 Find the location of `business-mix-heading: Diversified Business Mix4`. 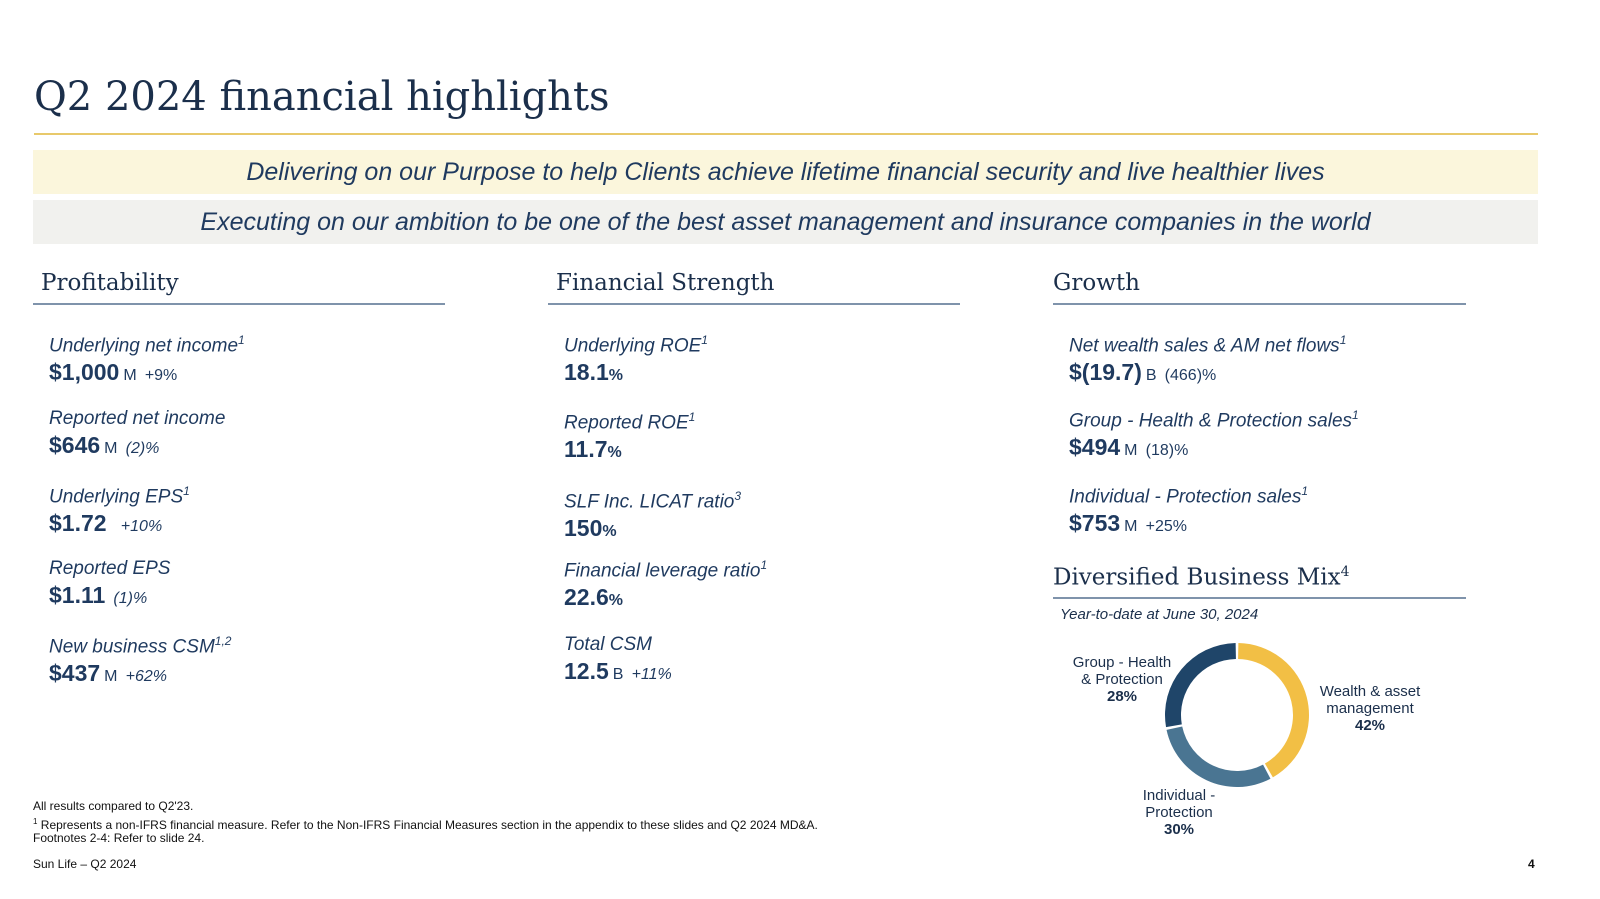

business-mix-heading: Diversified Business Mix4 is located at coordinates (1201, 577).